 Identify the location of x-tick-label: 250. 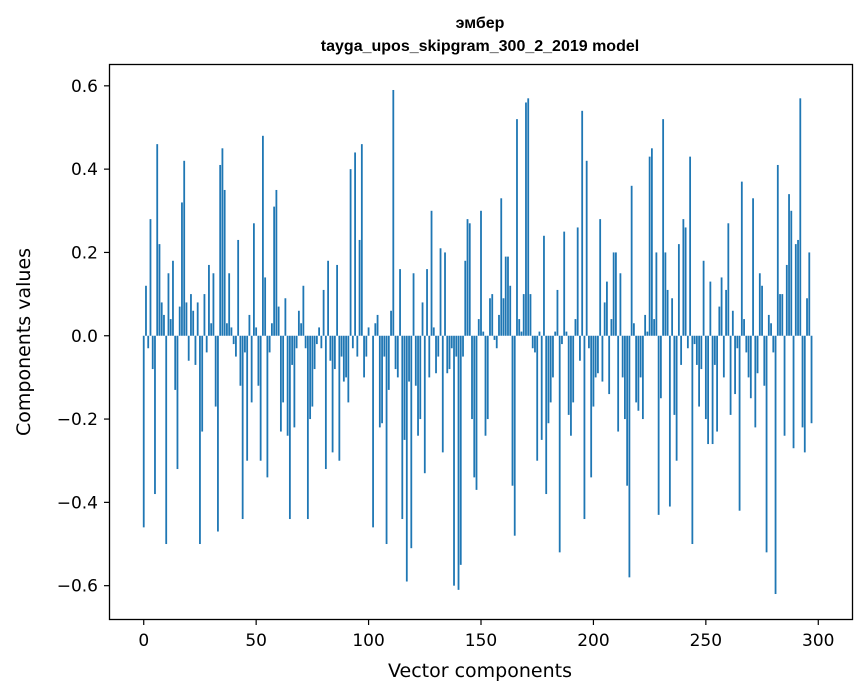
(706, 641).